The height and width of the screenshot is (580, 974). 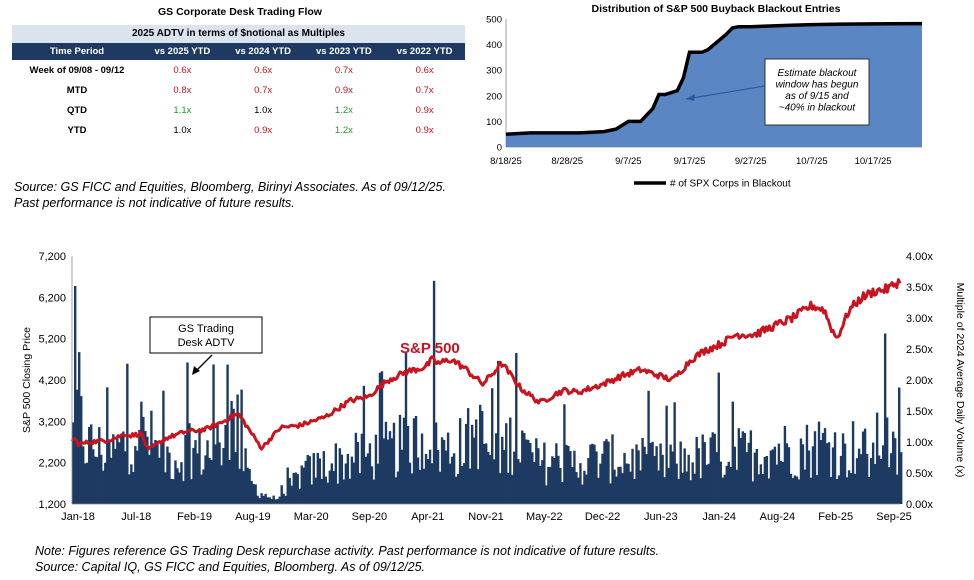 I want to click on row-period: QTD, so click(x=77, y=110).